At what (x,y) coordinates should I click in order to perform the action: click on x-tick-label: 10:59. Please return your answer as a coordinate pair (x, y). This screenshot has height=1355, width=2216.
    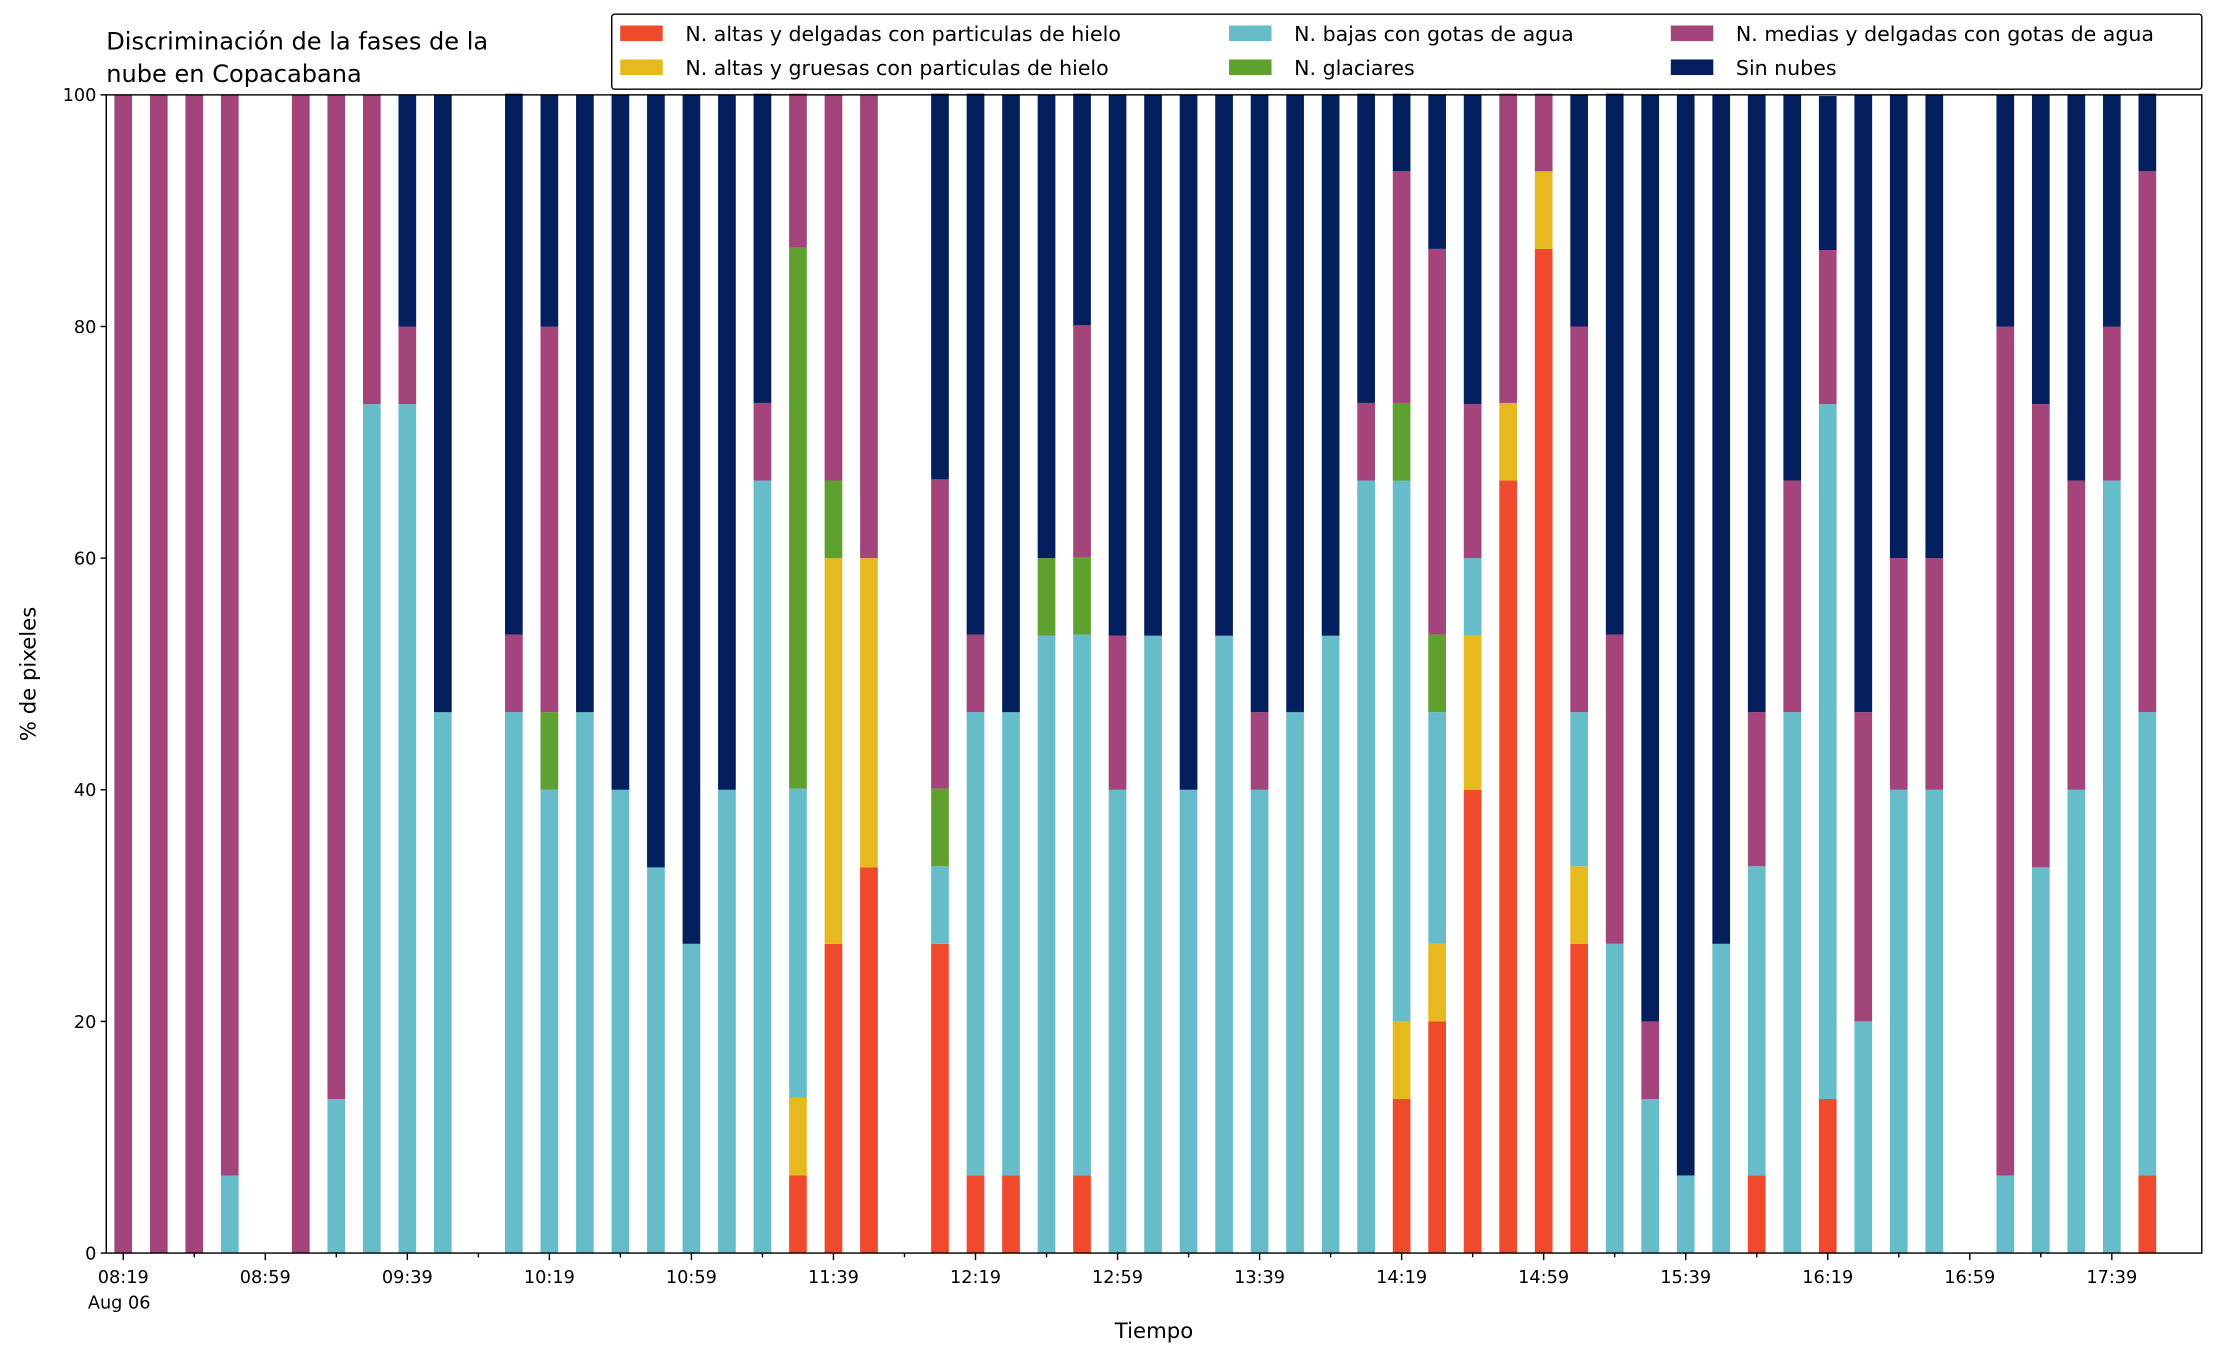
    Looking at the image, I should click on (691, 1278).